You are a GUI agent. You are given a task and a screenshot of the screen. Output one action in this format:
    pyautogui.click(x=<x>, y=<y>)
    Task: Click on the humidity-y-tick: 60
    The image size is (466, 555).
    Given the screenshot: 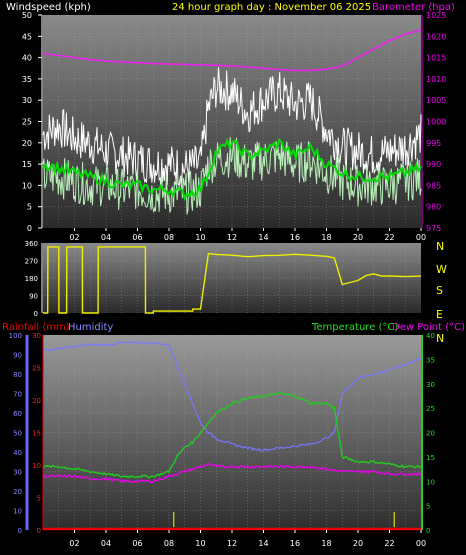 What is the action you would take?
    pyautogui.click(x=17, y=414)
    